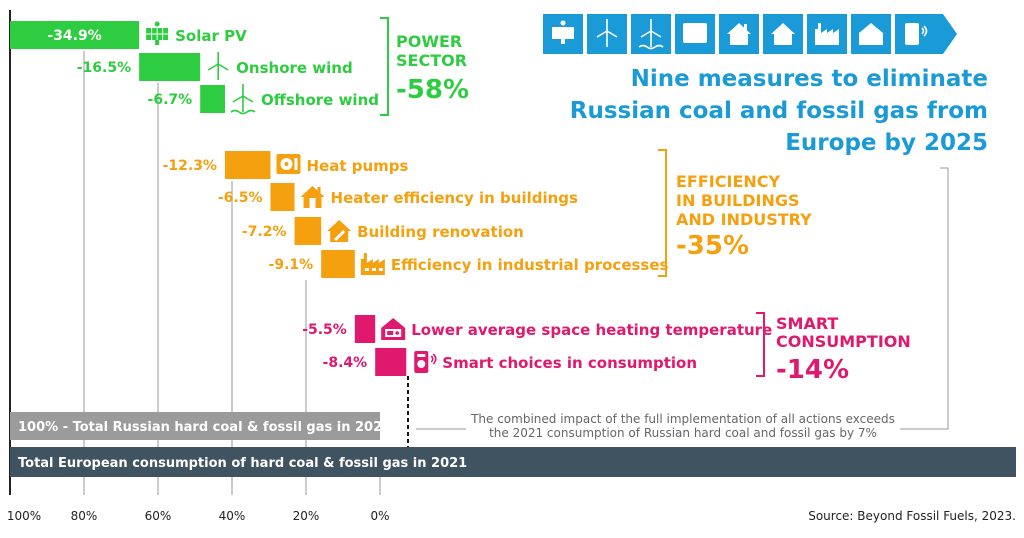 The height and width of the screenshot is (538, 1024). What do you see at coordinates (591, 330) in the screenshot?
I see `measure-label: Lower average space heating temperature` at bounding box center [591, 330].